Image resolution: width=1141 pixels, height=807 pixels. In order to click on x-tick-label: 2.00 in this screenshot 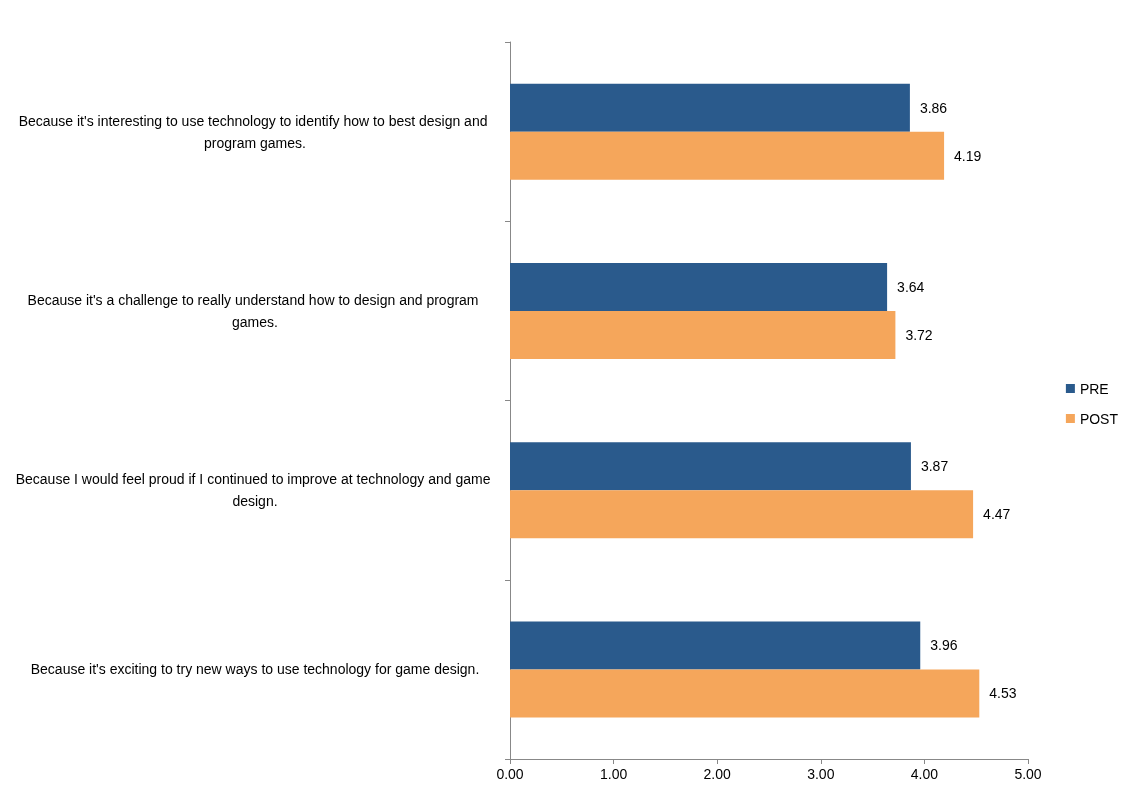, I will do `click(717, 774)`.